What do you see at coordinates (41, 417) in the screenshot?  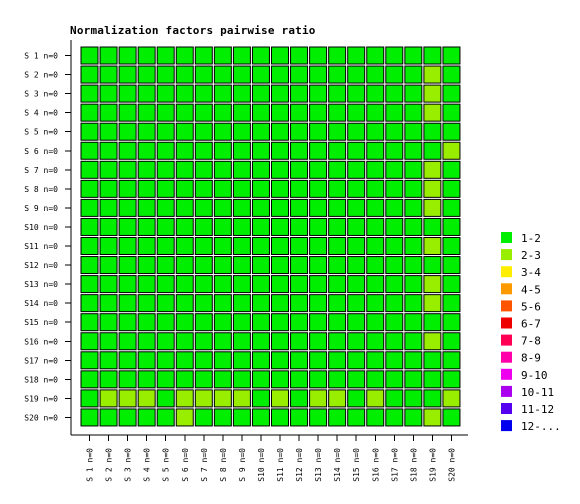 I see `y-tick-label: S20 n=0` at bounding box center [41, 417].